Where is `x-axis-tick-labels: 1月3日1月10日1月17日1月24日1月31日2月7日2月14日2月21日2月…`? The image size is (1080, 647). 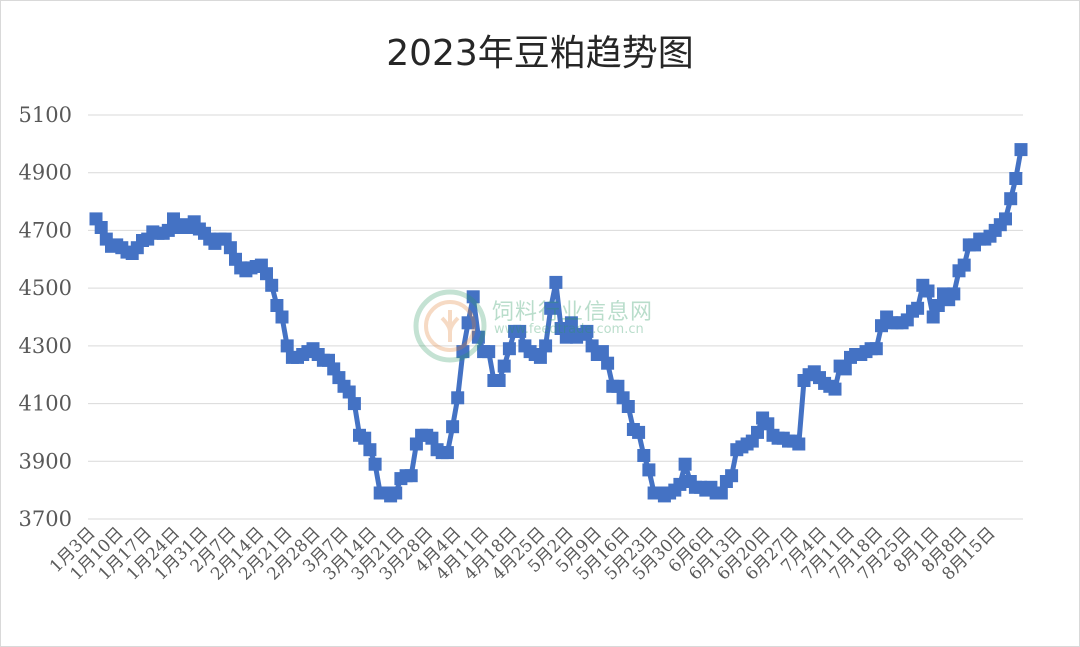
x-axis-tick-labels: 1月3日1月10日1月17日1月24日1月31日2月7日2月14日2月21日2月… is located at coordinates (522, 553).